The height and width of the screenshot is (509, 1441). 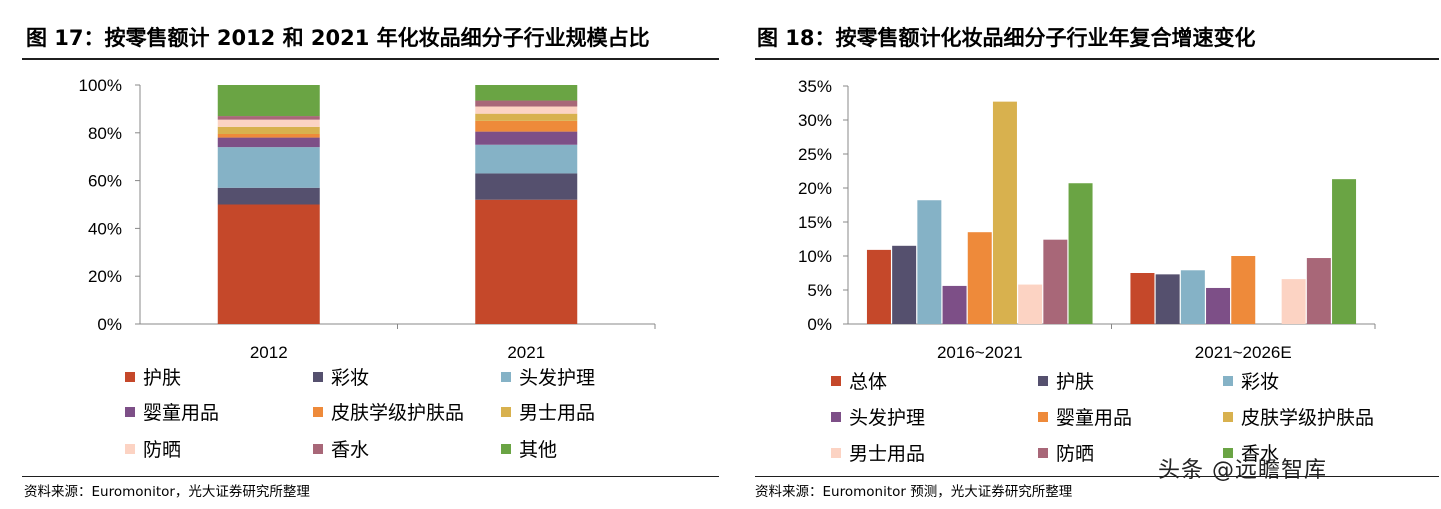 What do you see at coordinates (105, 181) in the screenshot?
I see `y-tick-label: 60%` at bounding box center [105, 181].